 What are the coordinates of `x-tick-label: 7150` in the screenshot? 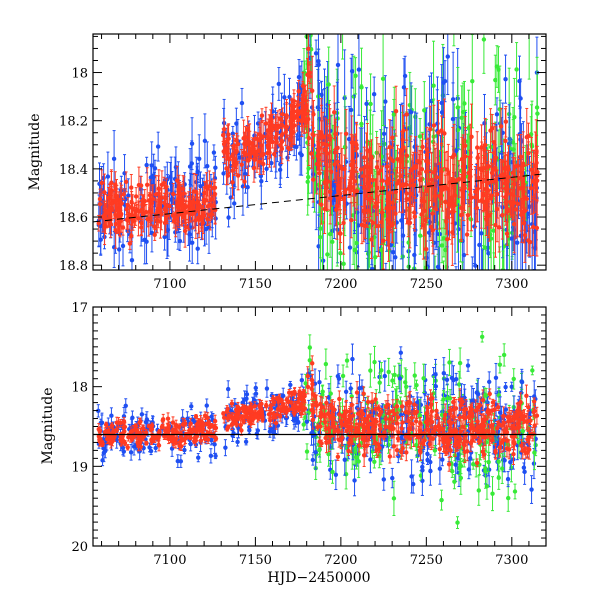 It's located at (255, 284).